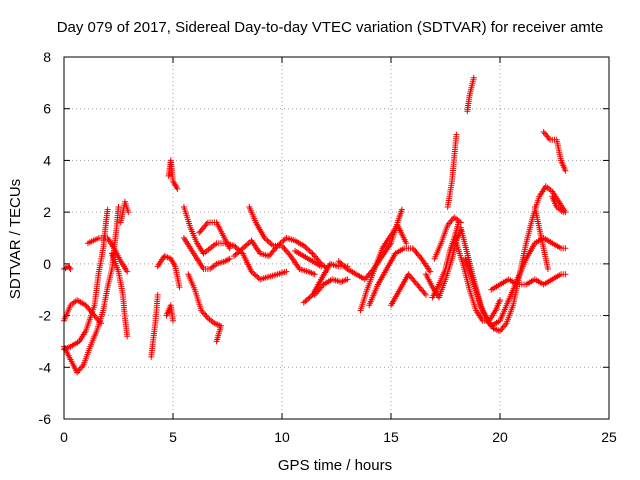  Describe the element at coordinates (338, 437) in the screenshot. I see `x-tick-labels: 0 5 10 15 20 25` at that location.